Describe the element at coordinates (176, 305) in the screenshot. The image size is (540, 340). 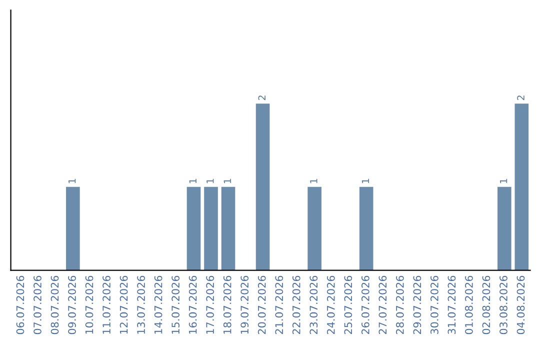
I see `x-tick-label: 15.07.2026` at that location.